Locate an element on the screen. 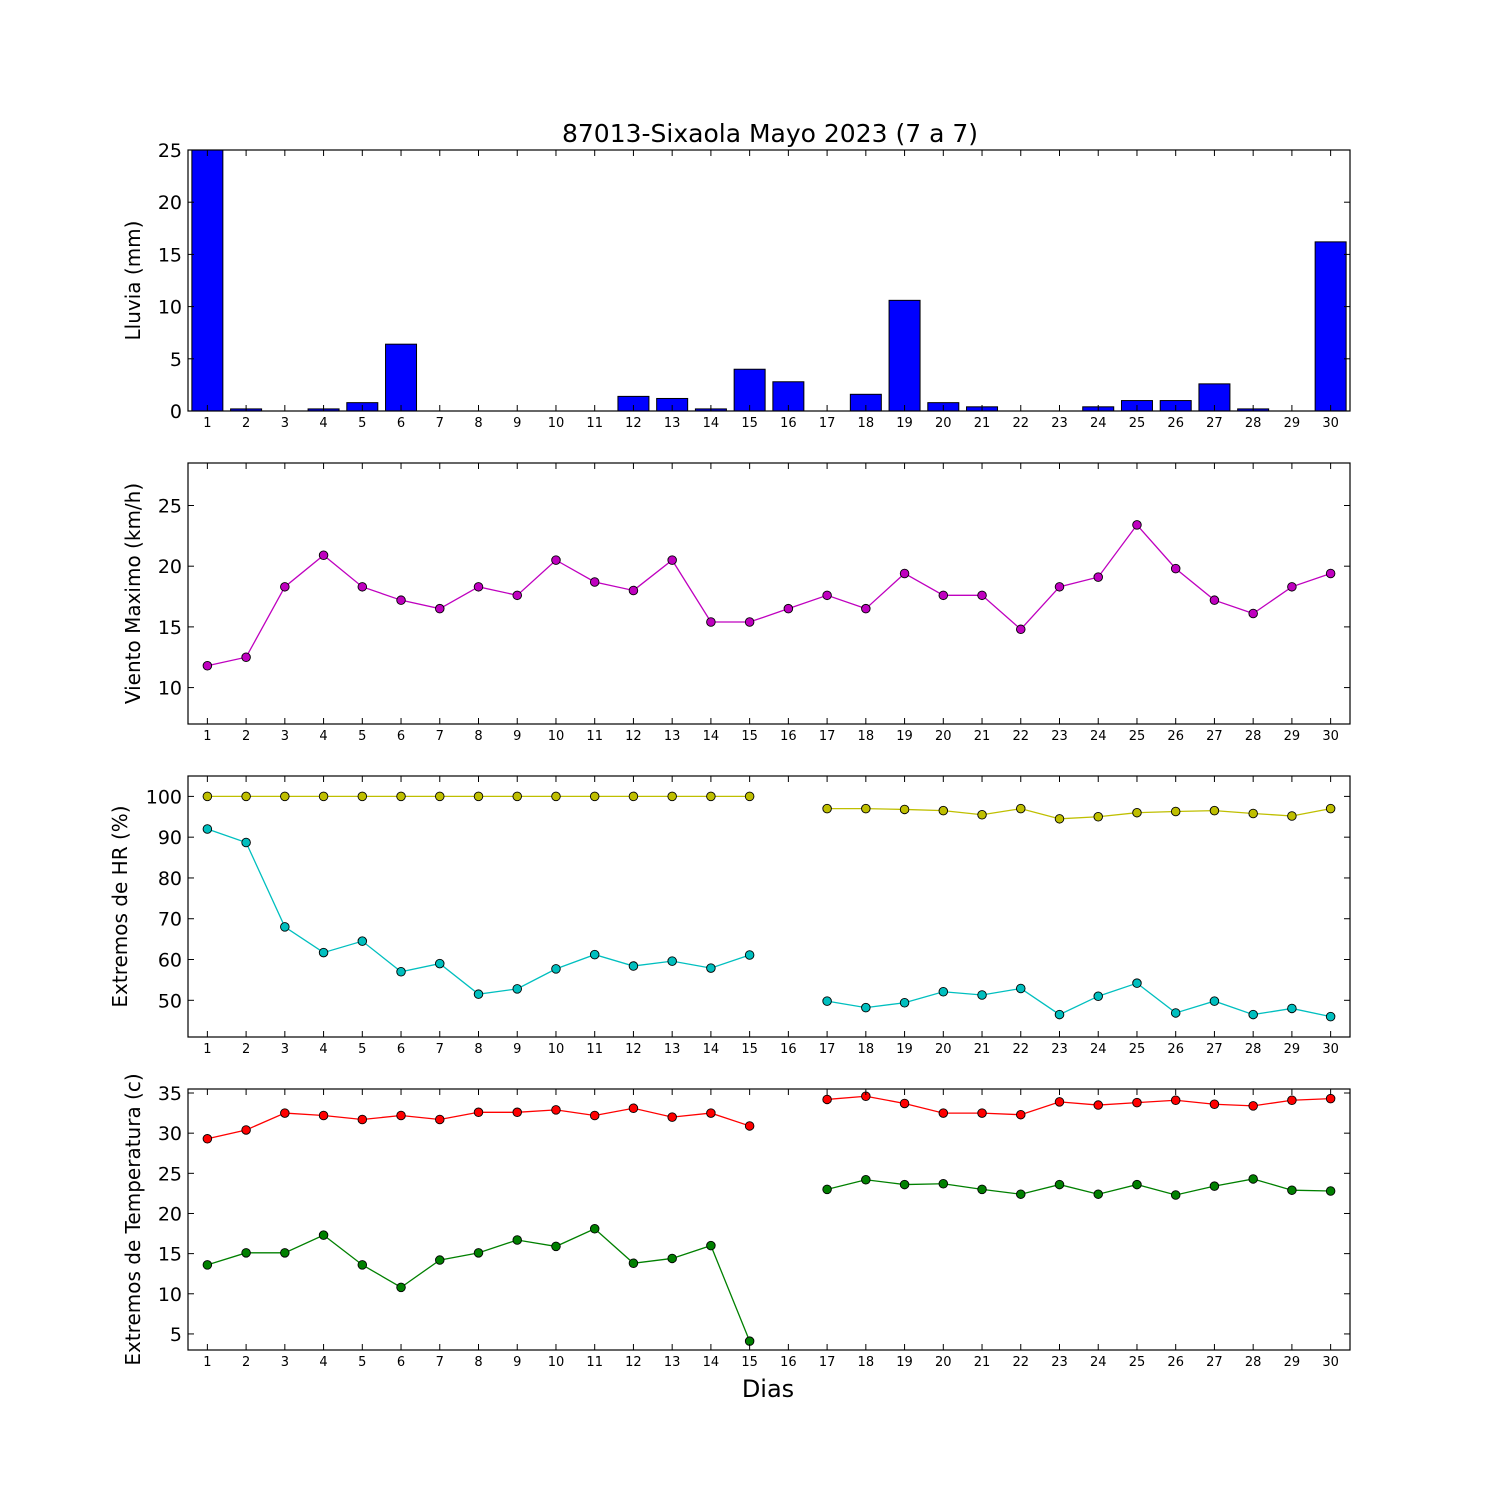 Image resolution: width=1500 pixels, height=1500 pixels. rainfall-xtick-label: 14 is located at coordinates (711, 423).